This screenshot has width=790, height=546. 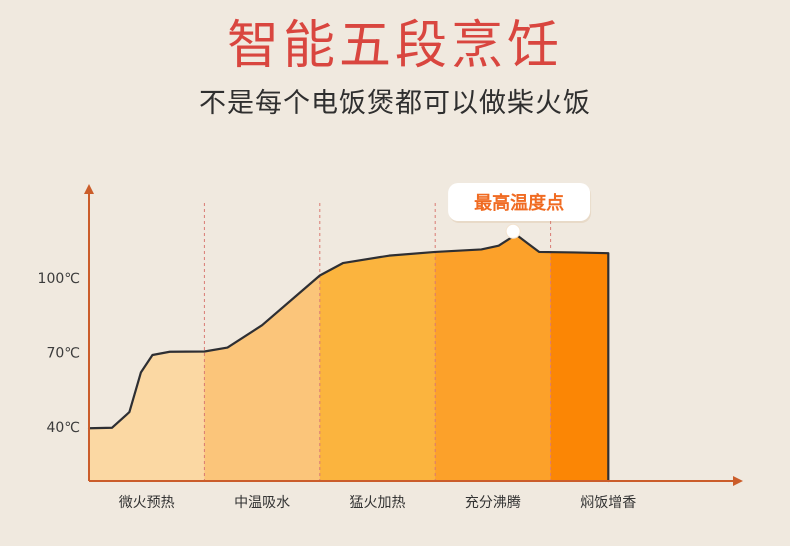 I want to click on page-subtitle: 不是每个电饭煲都可以做柴火饭, so click(x=395, y=103).